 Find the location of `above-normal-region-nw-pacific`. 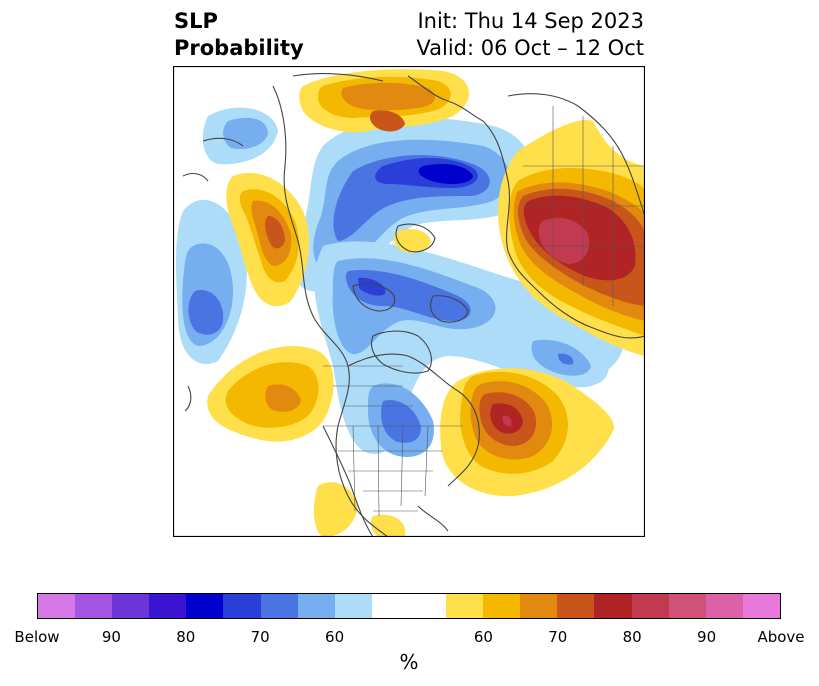

above-normal-region-nw-pacific is located at coordinates (268, 239).